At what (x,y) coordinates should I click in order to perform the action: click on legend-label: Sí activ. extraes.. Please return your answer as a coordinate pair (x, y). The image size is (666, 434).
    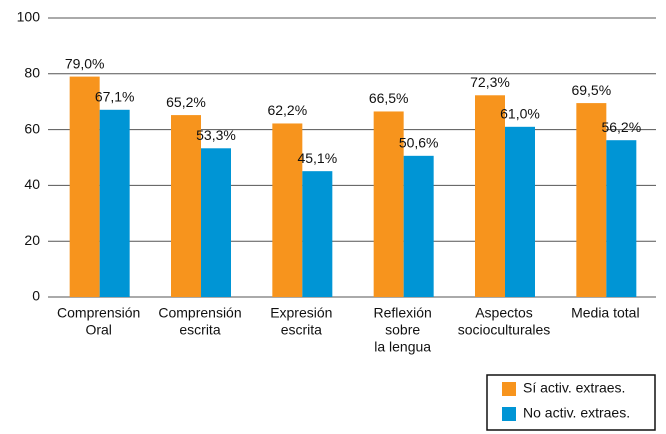
    Looking at the image, I should click on (574, 388).